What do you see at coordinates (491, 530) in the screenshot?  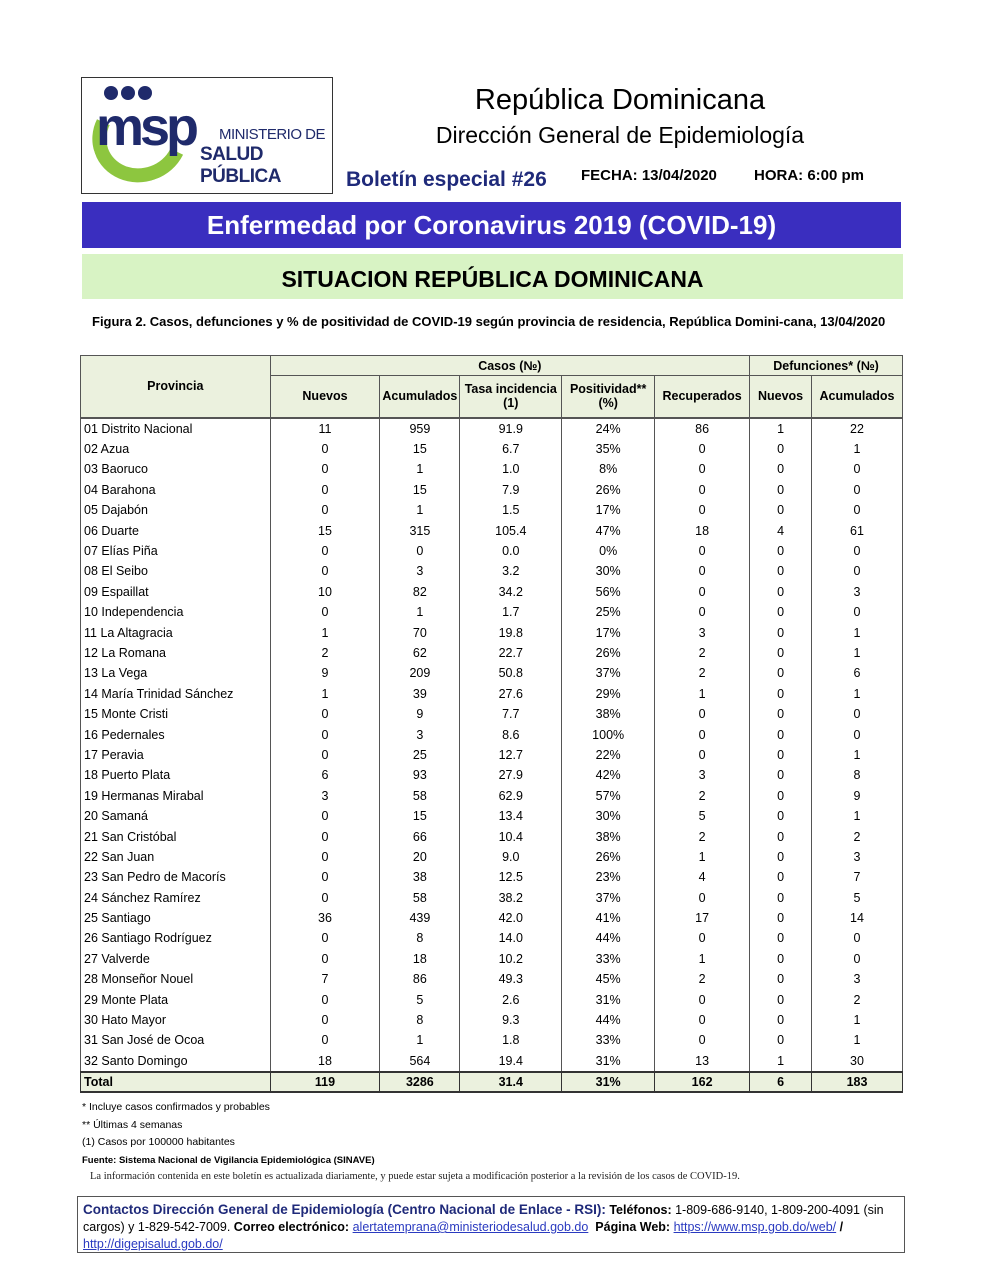 I see `table-row: 06 Duarte 15 315 105.4 47% 18 4 61` at bounding box center [491, 530].